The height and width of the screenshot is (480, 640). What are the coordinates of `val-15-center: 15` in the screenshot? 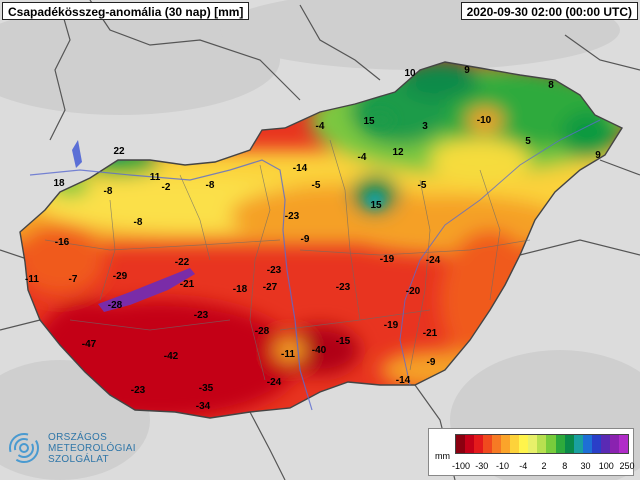 It's located at (376, 205).